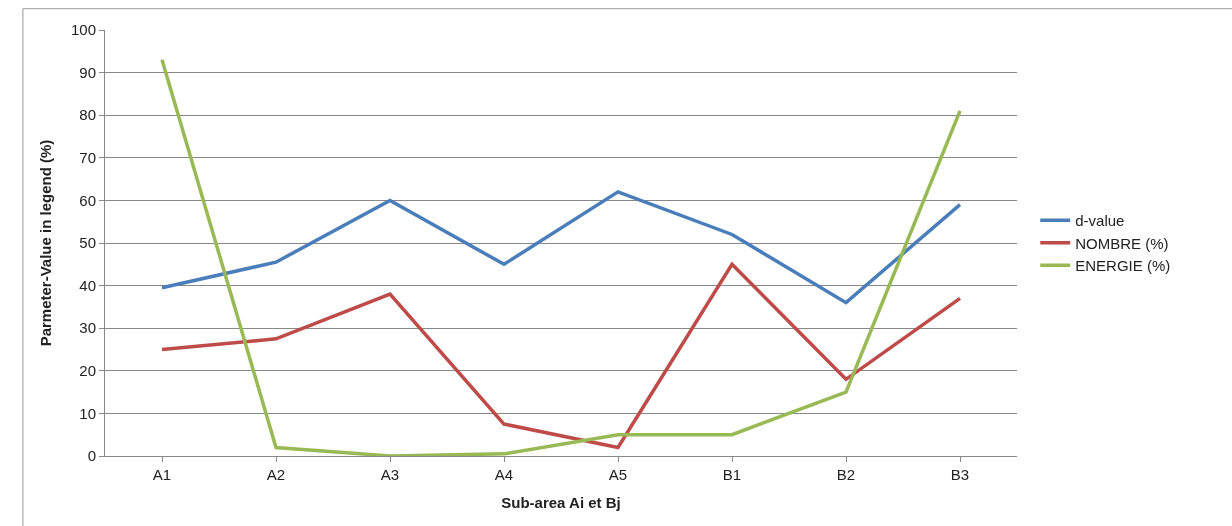 The width and height of the screenshot is (1232, 526). I want to click on y-tick-label: 90, so click(87, 72).